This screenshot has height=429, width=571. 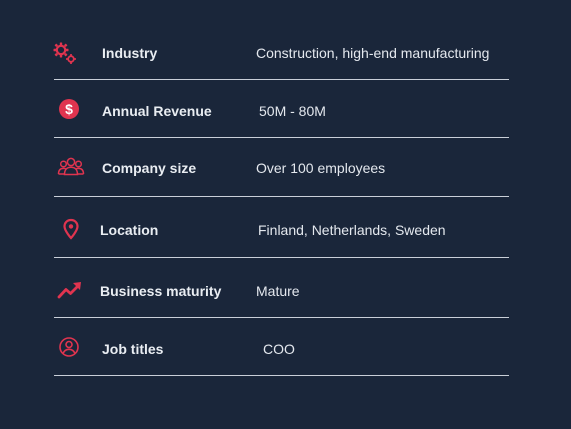 I want to click on annual-revenue-value: 50M - 80M, so click(x=292, y=111).